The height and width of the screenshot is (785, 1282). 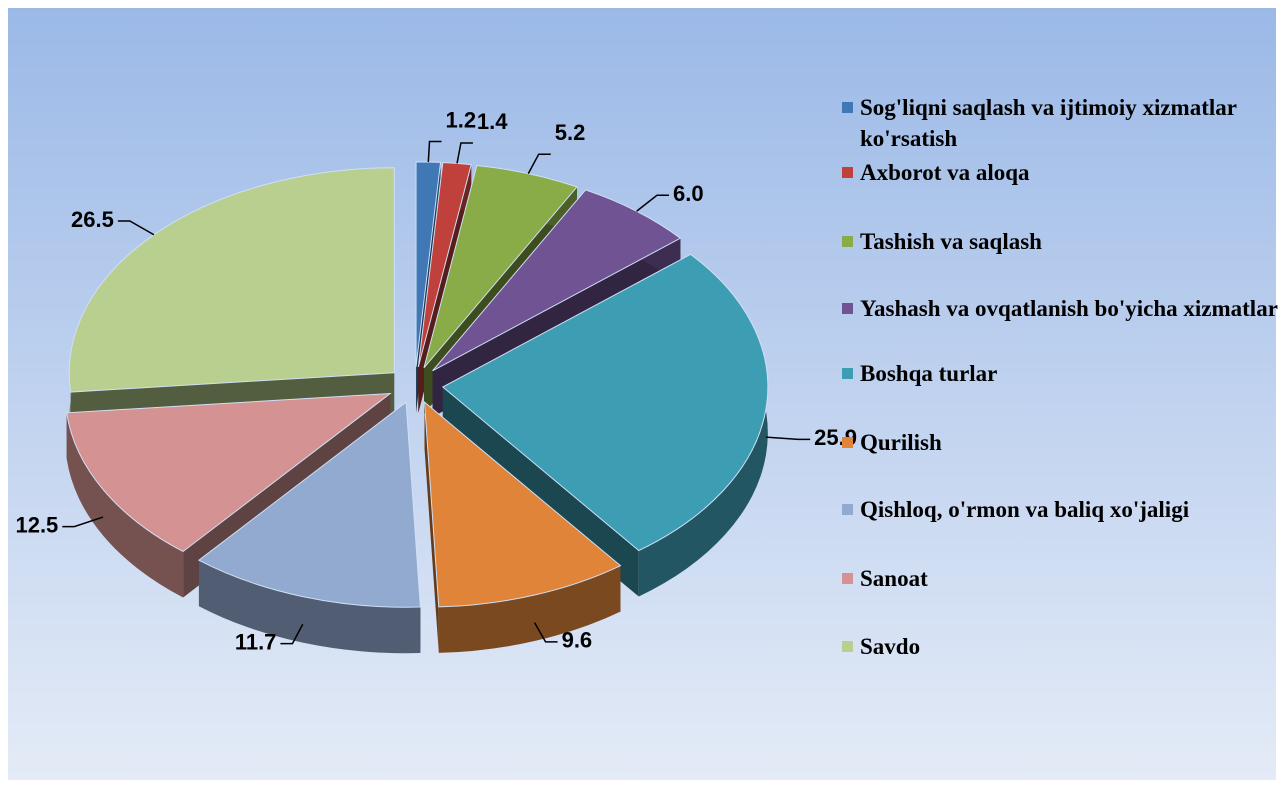 What do you see at coordinates (1062, 241) in the screenshot?
I see `legend-entry: Tashish va saqlash` at bounding box center [1062, 241].